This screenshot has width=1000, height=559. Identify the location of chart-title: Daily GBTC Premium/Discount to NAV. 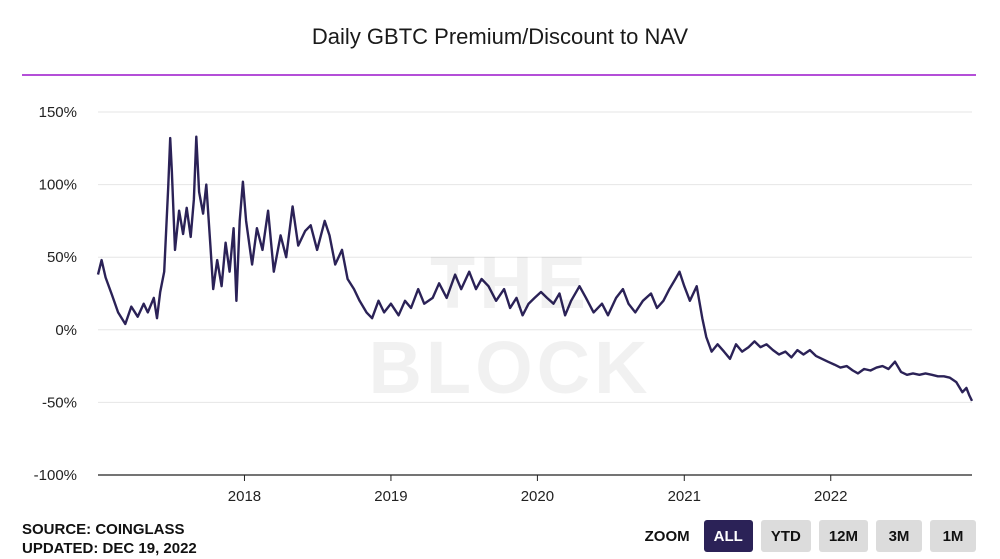
(500, 36).